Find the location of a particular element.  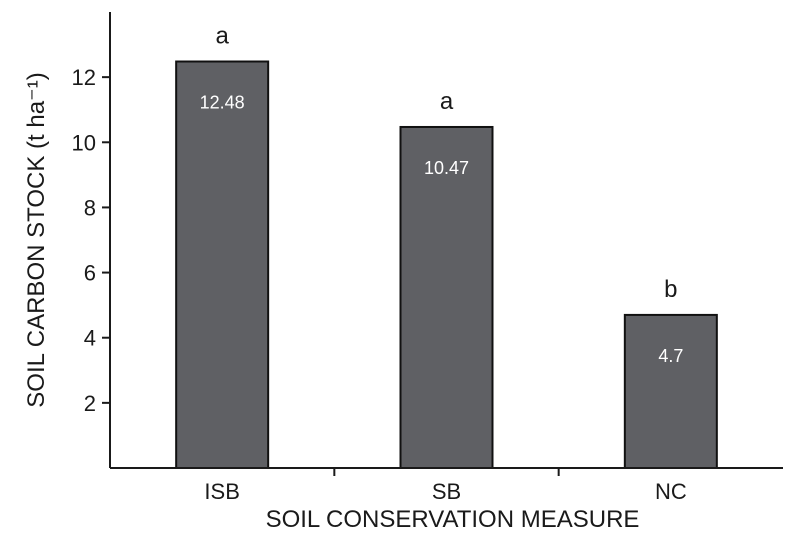

y-tick-label: 12 is located at coordinates (84, 77).